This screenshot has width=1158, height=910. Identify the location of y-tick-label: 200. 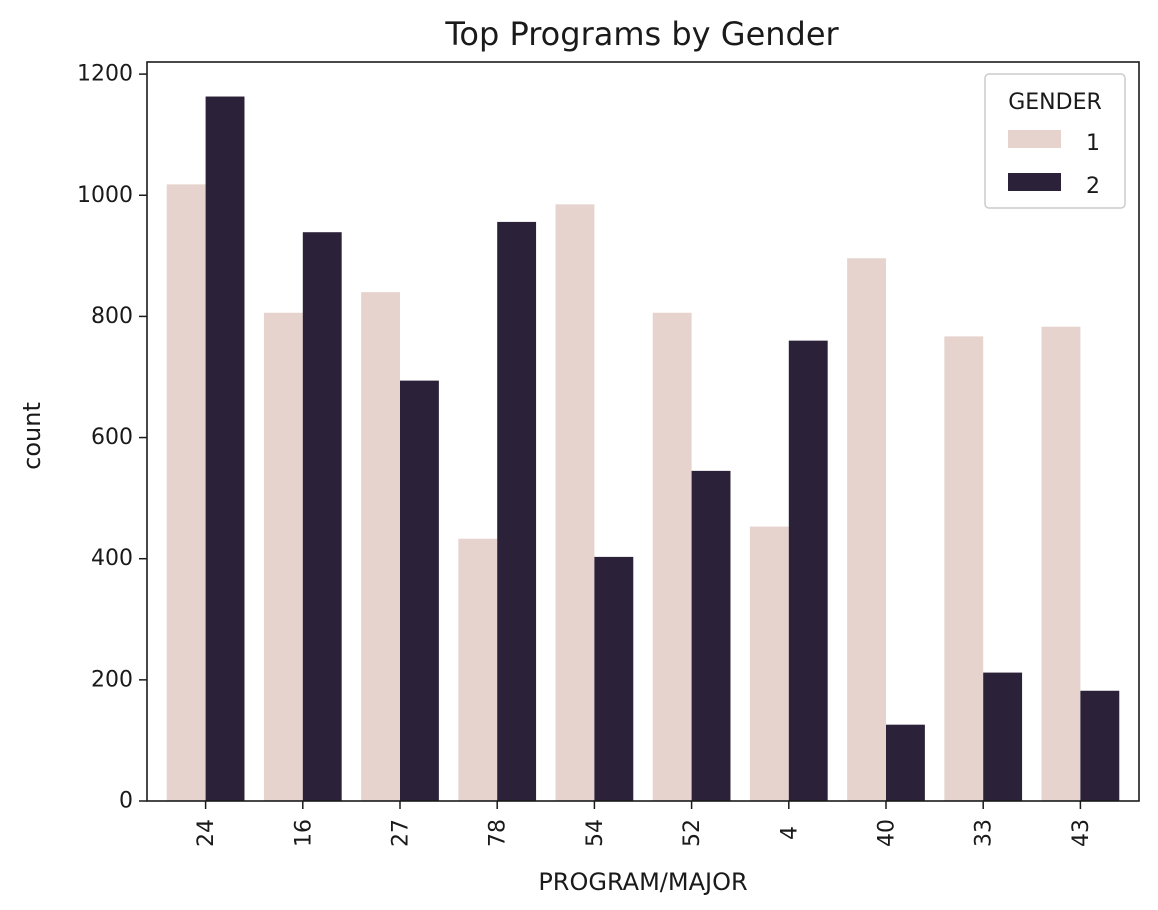
(112, 679).